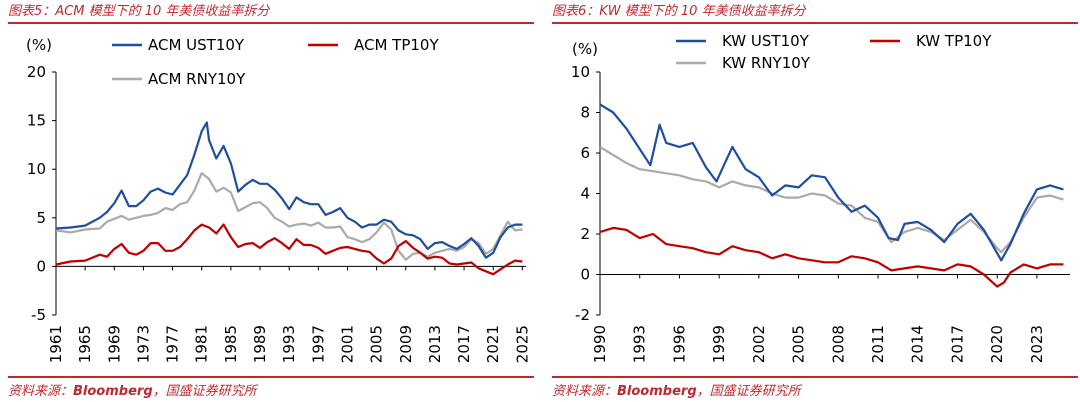 This screenshot has width=1080, height=402. What do you see at coordinates (766, 63) in the screenshot?
I see `legend-label: KW RNY10Y` at bounding box center [766, 63].